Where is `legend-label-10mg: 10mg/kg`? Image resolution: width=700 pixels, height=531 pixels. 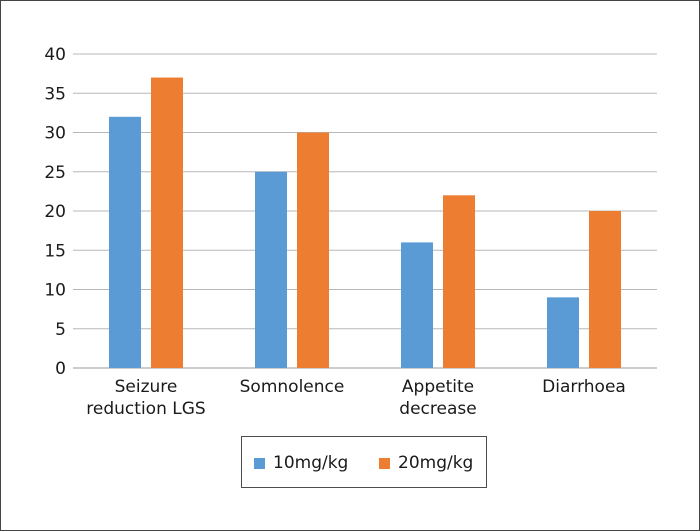
legend-label-10mg: 10mg/kg is located at coordinates (311, 463).